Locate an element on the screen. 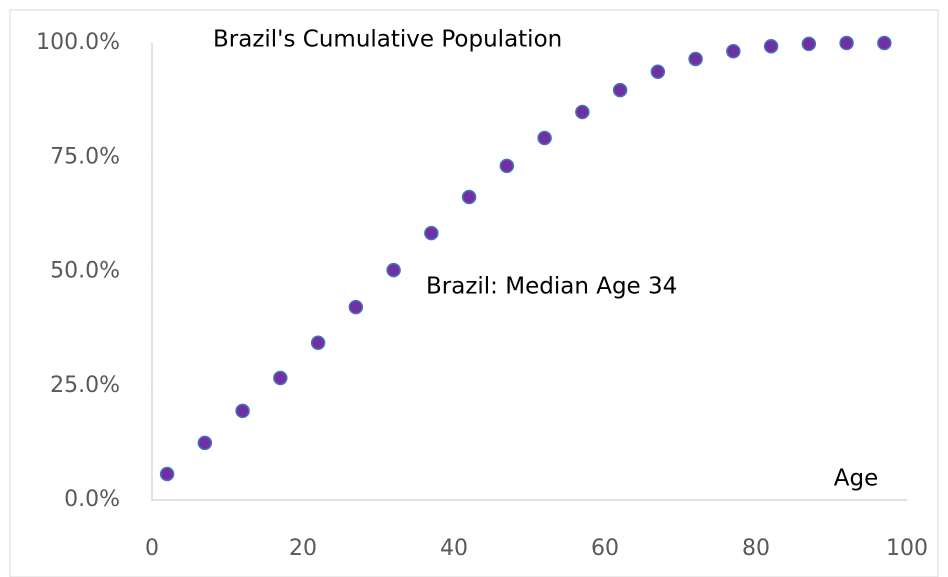 The width and height of the screenshot is (948, 577). chart-title: Brazil's Cumulative Population is located at coordinates (387, 40).